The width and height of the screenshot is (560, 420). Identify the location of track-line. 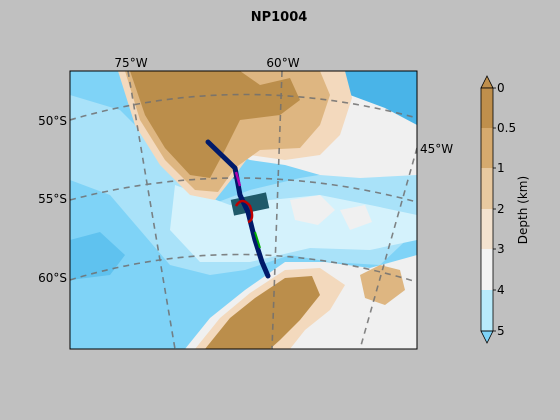
(238, 209).